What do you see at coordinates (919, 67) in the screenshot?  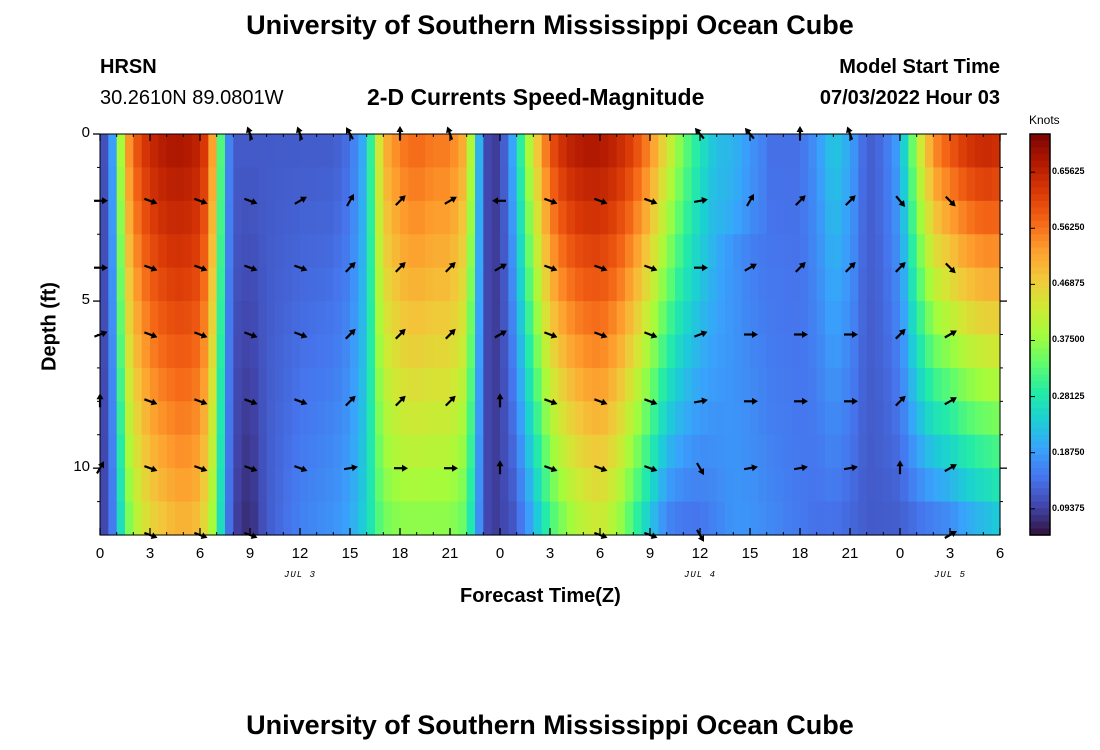 I see `model-start-label: Model Start Time` at bounding box center [919, 67].